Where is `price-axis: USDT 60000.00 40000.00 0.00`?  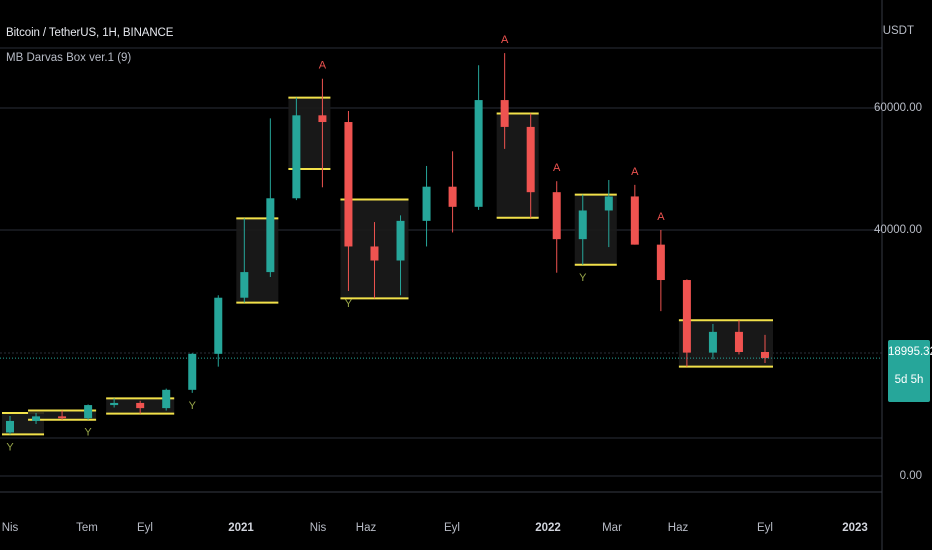 price-axis: USDT 60000.00 40000.00 0.00 is located at coordinates (903, 275).